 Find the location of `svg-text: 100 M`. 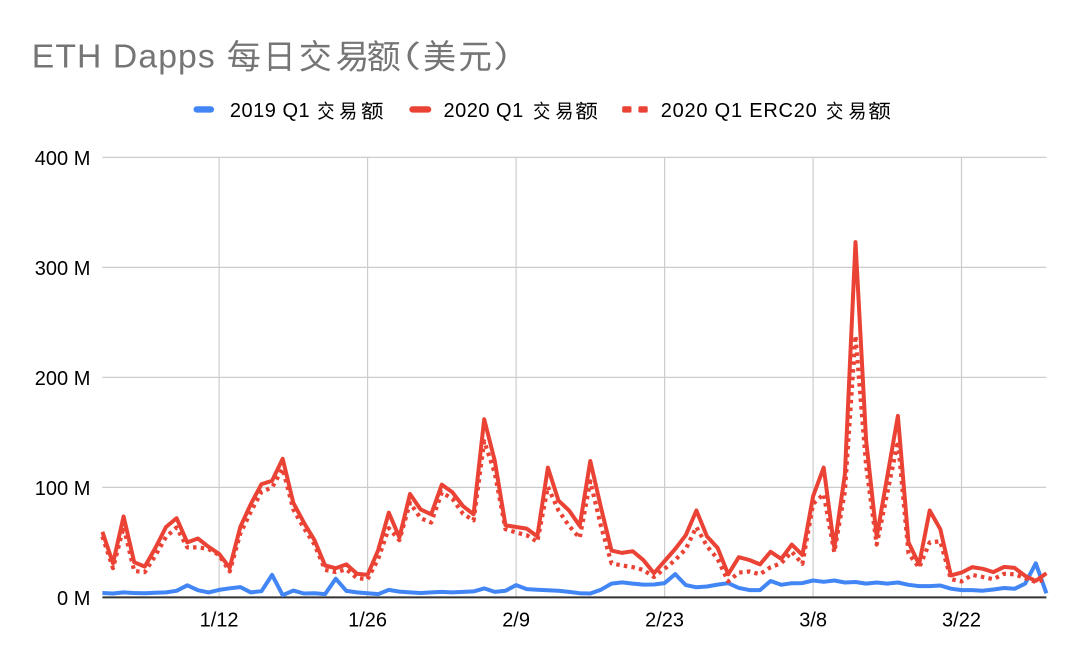

svg-text: 100 M is located at coordinates (63, 489).